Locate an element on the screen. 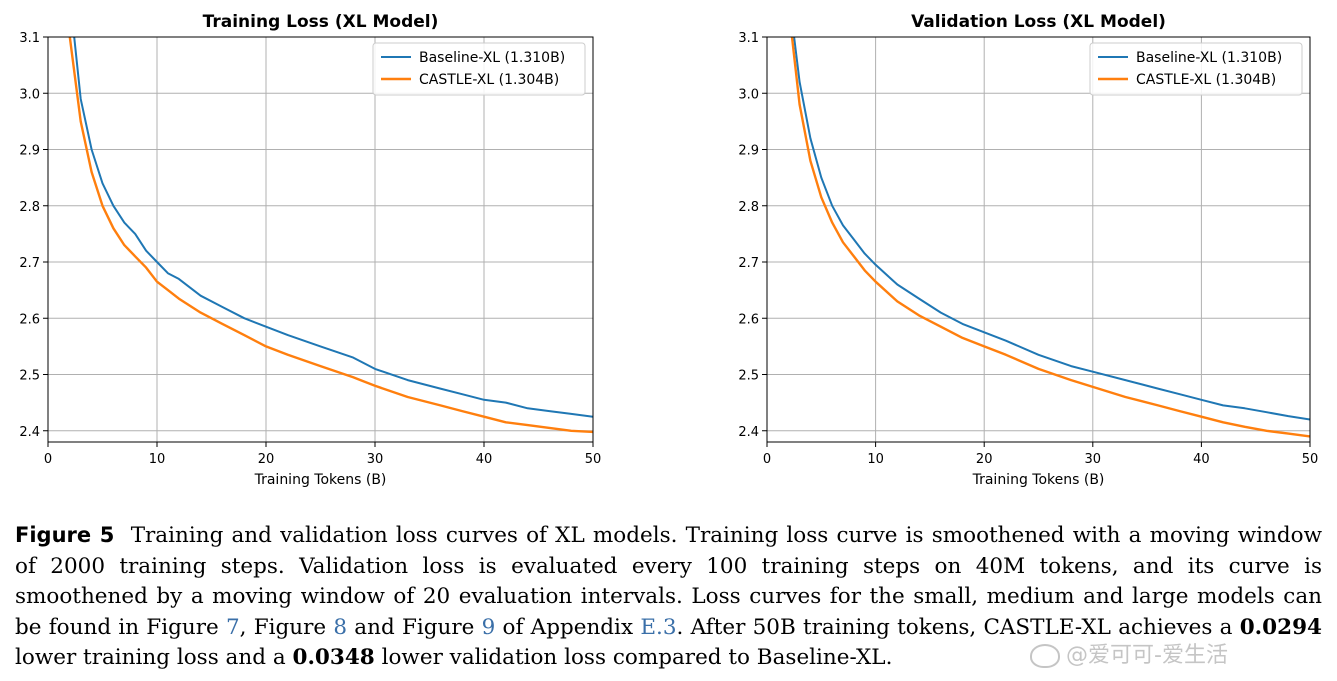 This screenshot has width=1337, height=681. caption-sep-2: and Figure is located at coordinates (414, 627).